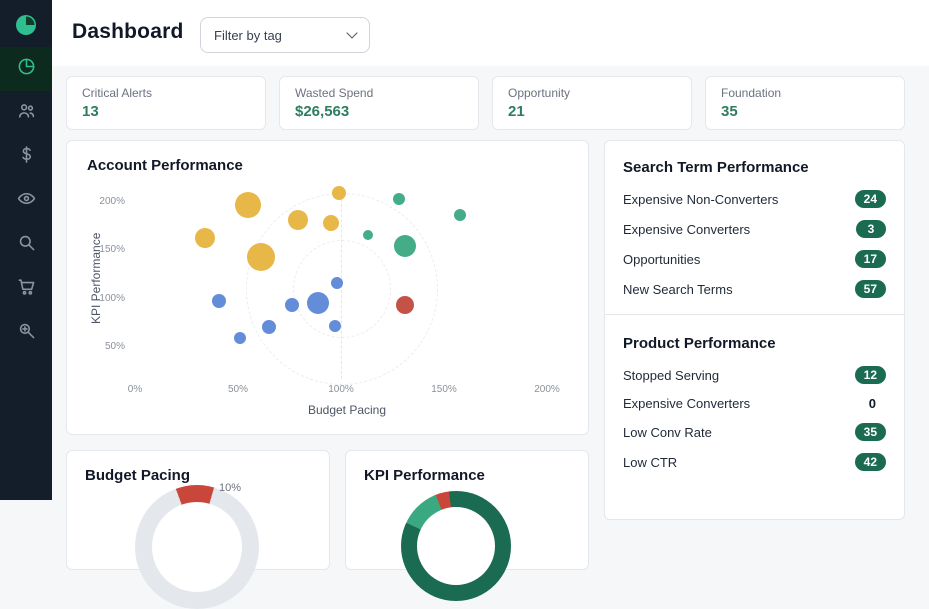 This screenshot has height=609, width=929. Describe the element at coordinates (751, 93) in the screenshot. I see `kpi-label: Foundation` at that location.